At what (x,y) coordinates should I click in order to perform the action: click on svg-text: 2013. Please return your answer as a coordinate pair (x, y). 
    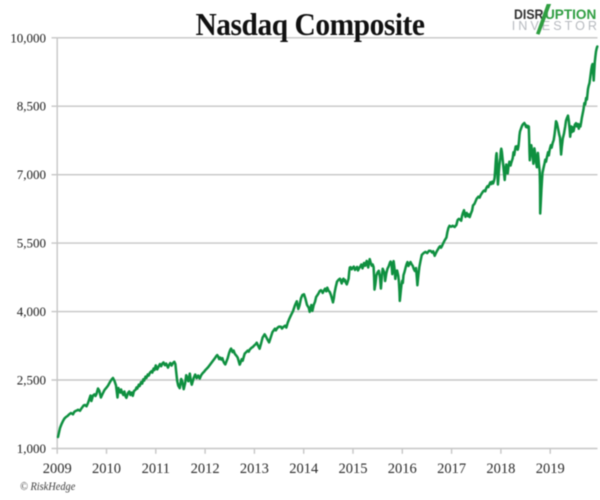
    Looking at the image, I should click on (254, 469).